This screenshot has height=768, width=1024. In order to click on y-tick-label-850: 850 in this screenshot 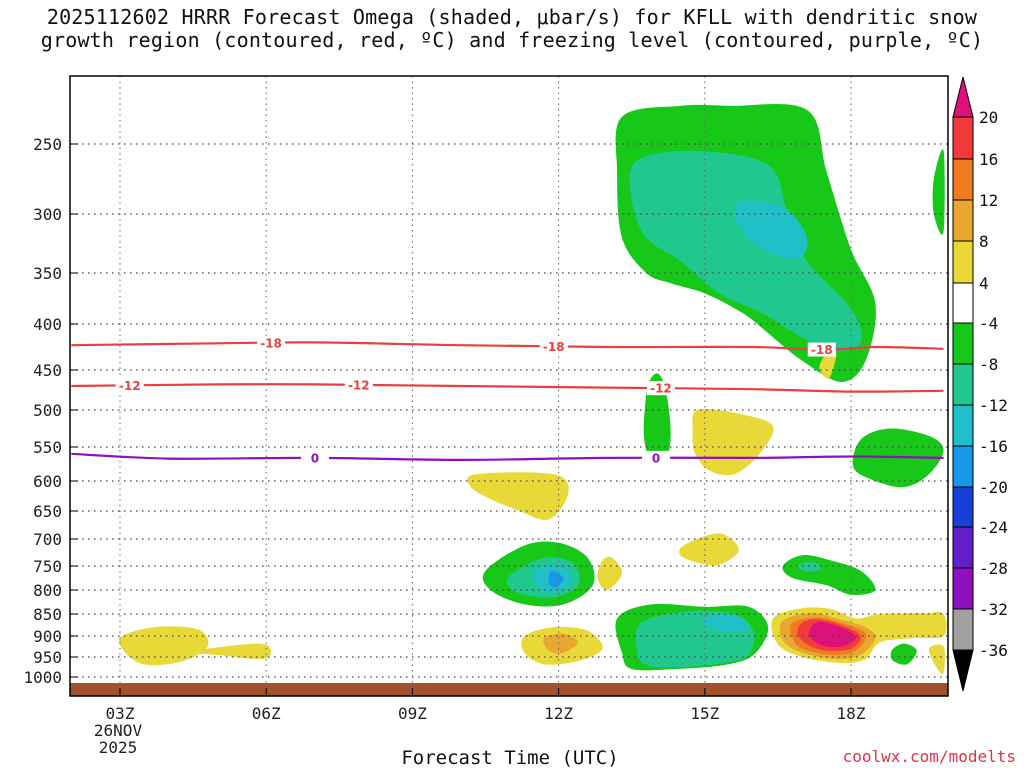, I will do `click(47, 614)`.